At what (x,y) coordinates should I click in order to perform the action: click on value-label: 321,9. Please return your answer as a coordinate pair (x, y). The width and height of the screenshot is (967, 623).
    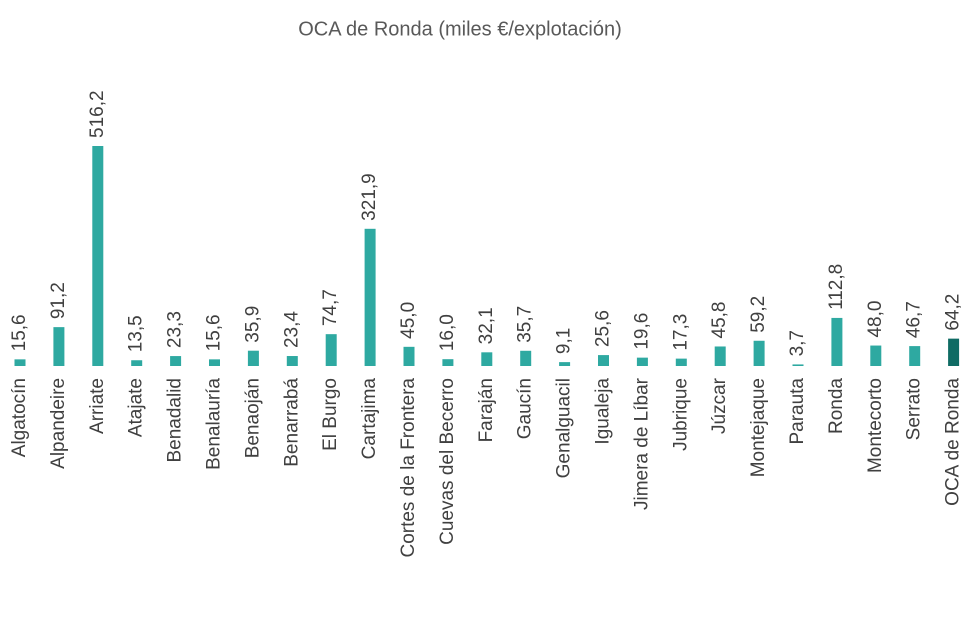
    Looking at the image, I should click on (369, 197).